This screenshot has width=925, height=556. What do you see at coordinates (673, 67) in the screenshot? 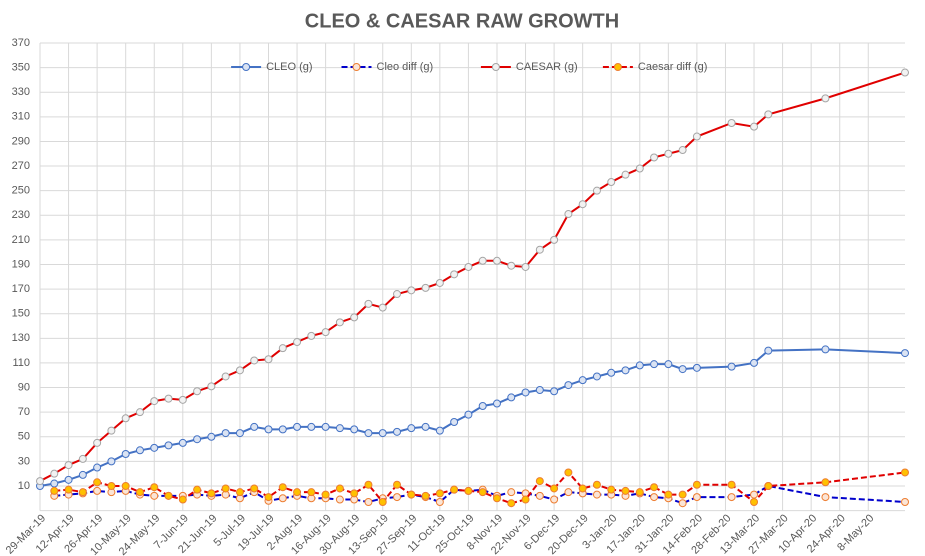
I see `legend-label: Caesar diff (g)` at bounding box center [673, 67].